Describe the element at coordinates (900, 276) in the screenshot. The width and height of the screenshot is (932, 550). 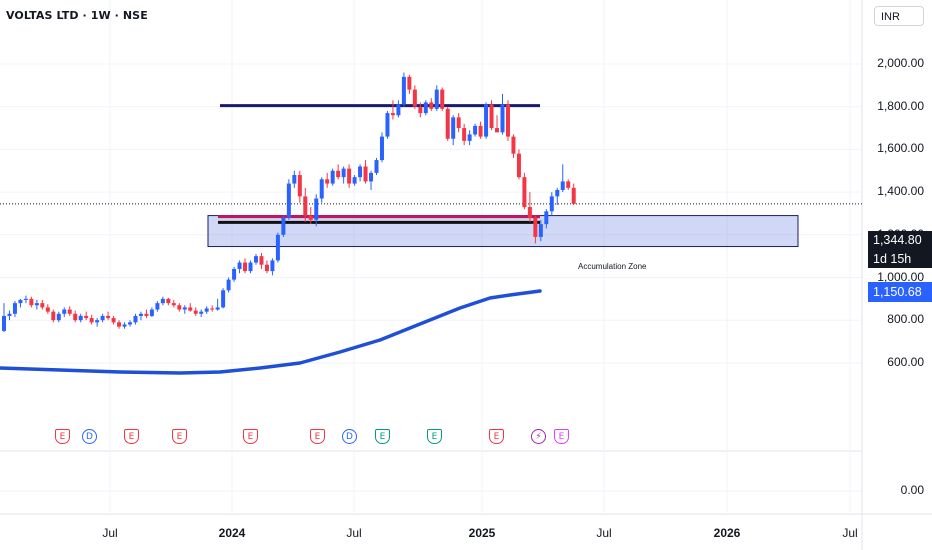
I see `y-tick-label: 1,000.00` at that location.